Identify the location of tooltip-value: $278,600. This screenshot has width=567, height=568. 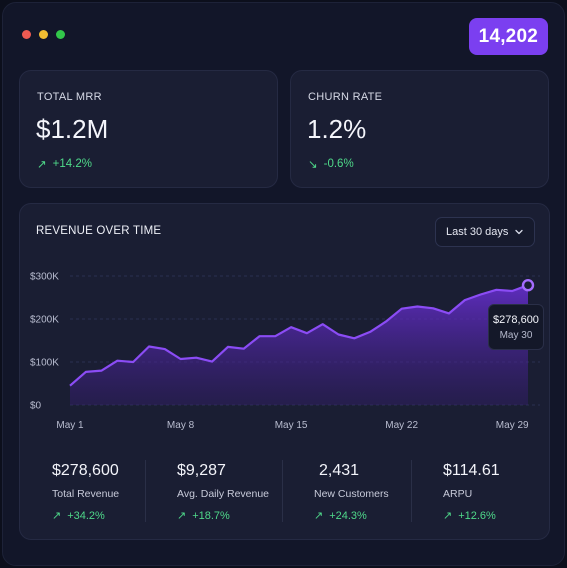
(516, 320).